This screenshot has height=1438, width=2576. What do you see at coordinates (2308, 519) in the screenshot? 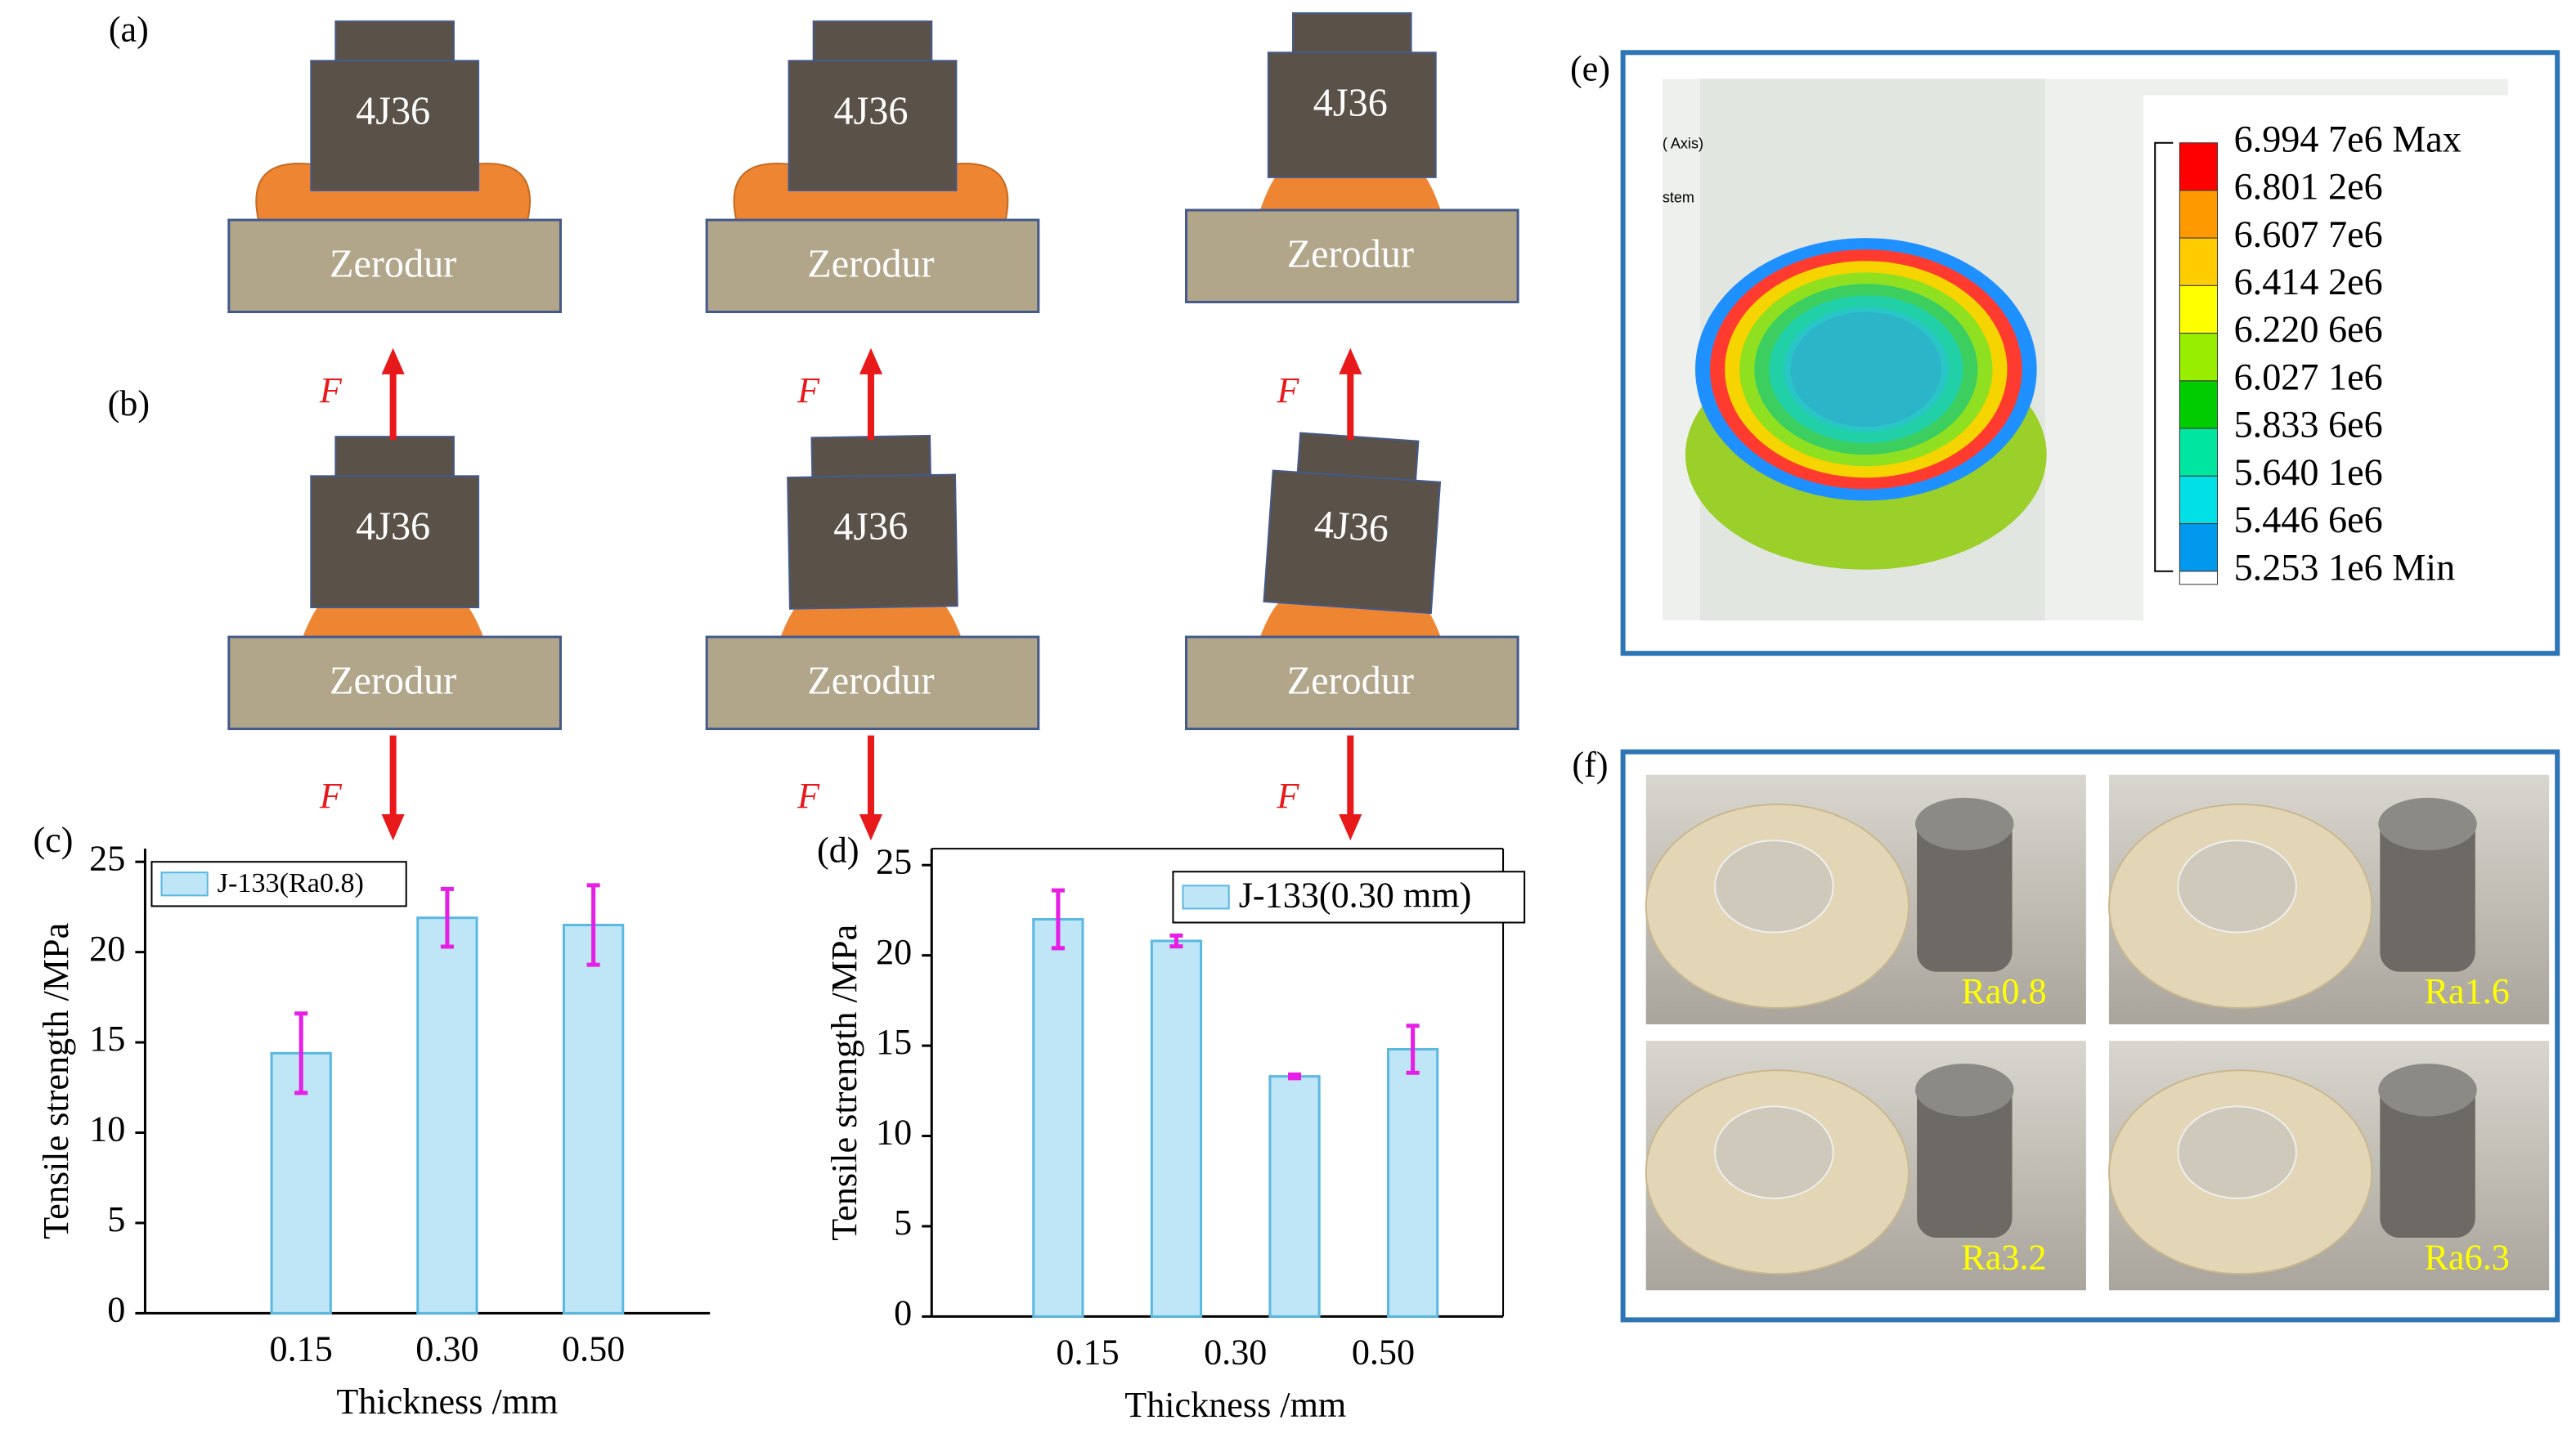
I see `level-label: 5.446 6e6` at bounding box center [2308, 519].